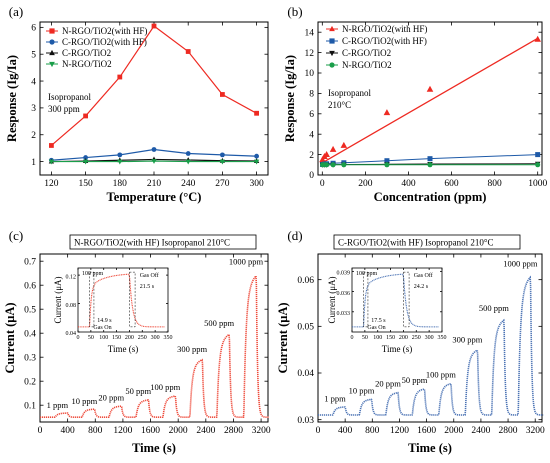 The image size is (550, 463). I want to click on panel-label-c: (c), so click(16, 235).